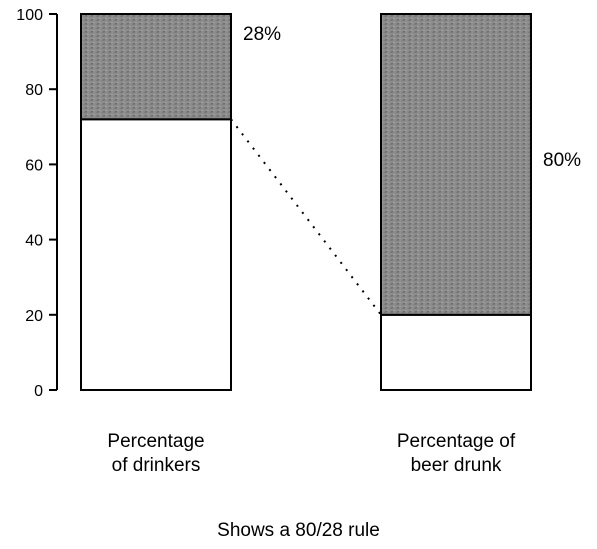  I want to click on chart-caption: Shows a 80/28 rule, so click(298, 530).